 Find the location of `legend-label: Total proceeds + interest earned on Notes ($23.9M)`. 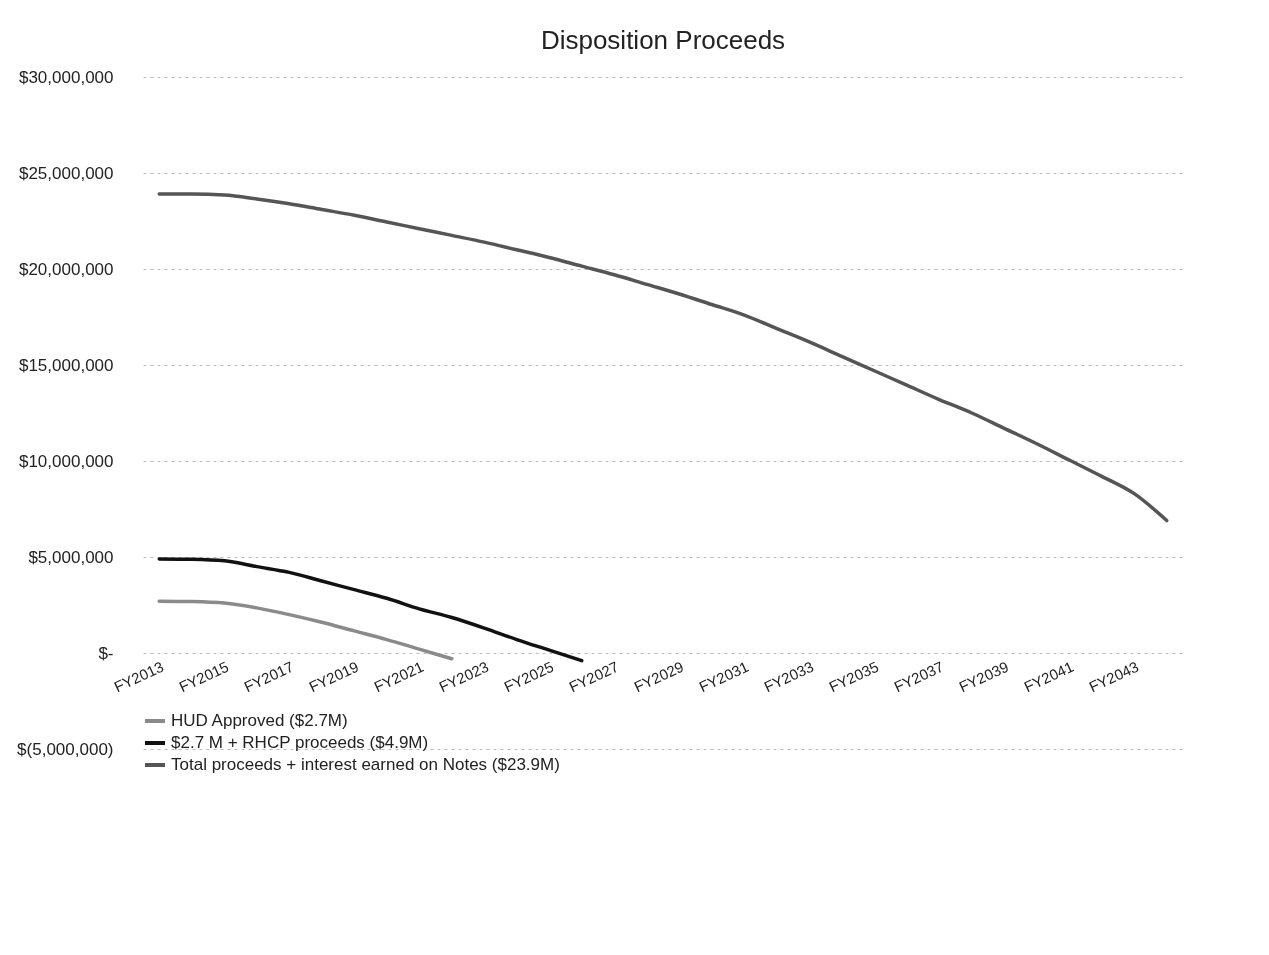

legend-label: Total proceeds + interest earned on Notes ($23.9M) is located at coordinates (365, 764).